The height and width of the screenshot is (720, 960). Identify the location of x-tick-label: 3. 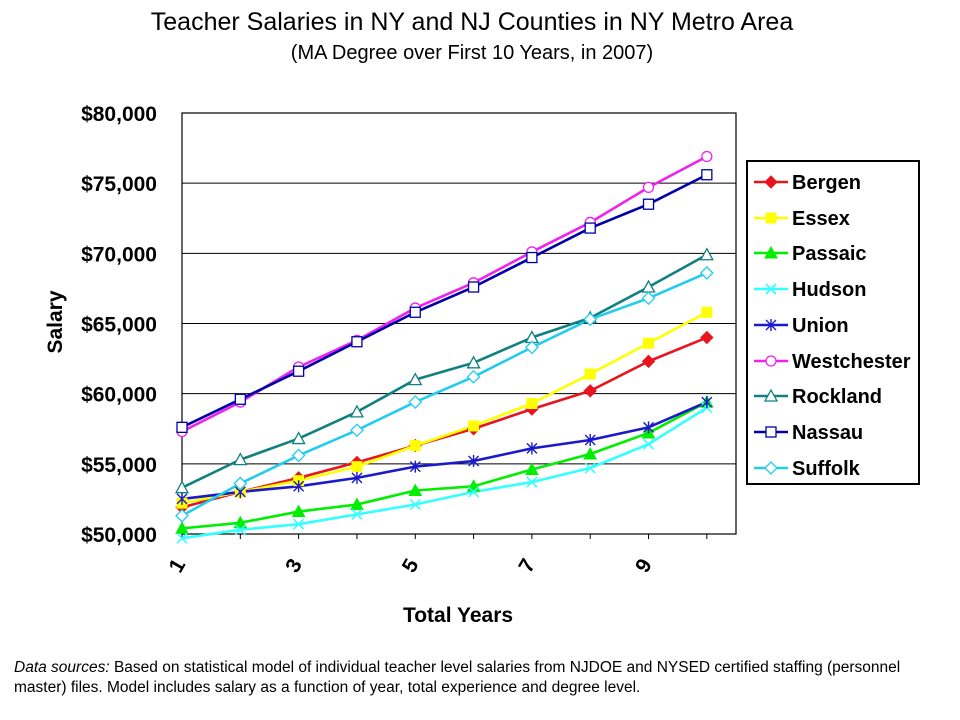
(294, 566).